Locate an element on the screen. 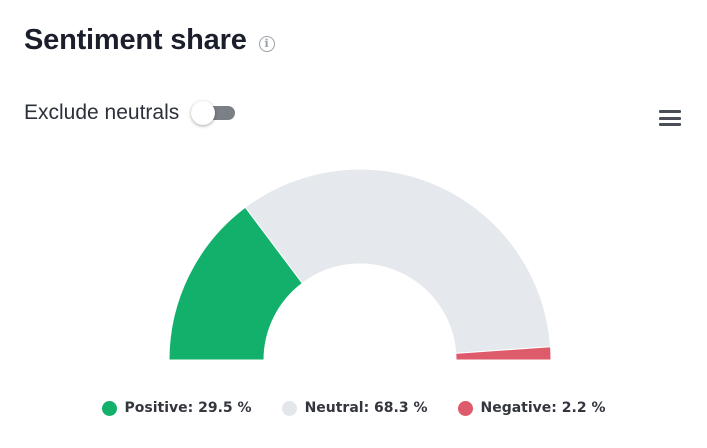 The width and height of the screenshot is (707, 448). exclude-neutrals-toggle is located at coordinates (215, 113).